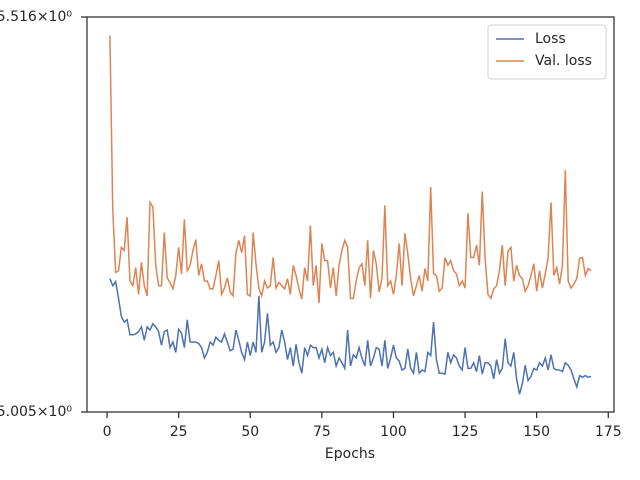 This screenshot has width=640, height=480. Describe the element at coordinates (107, 432) in the screenshot. I see `x-tick-label: 0` at that location.